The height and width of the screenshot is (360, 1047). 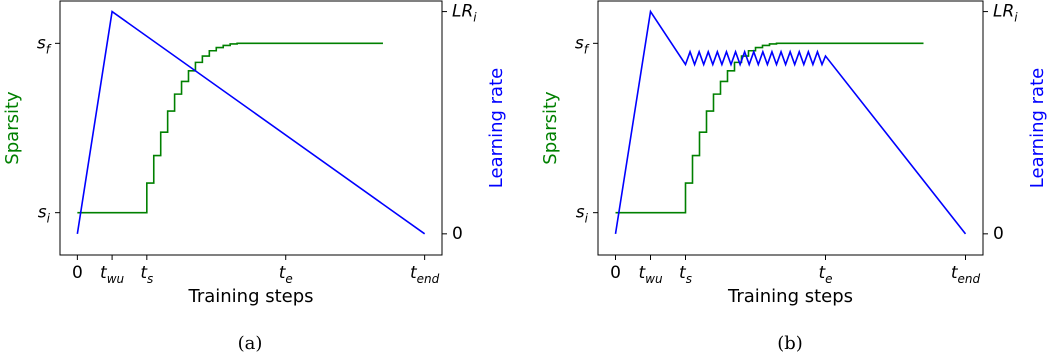 What do you see at coordinates (250, 343) in the screenshot?
I see `panel-caption: (a)` at bounding box center [250, 343].